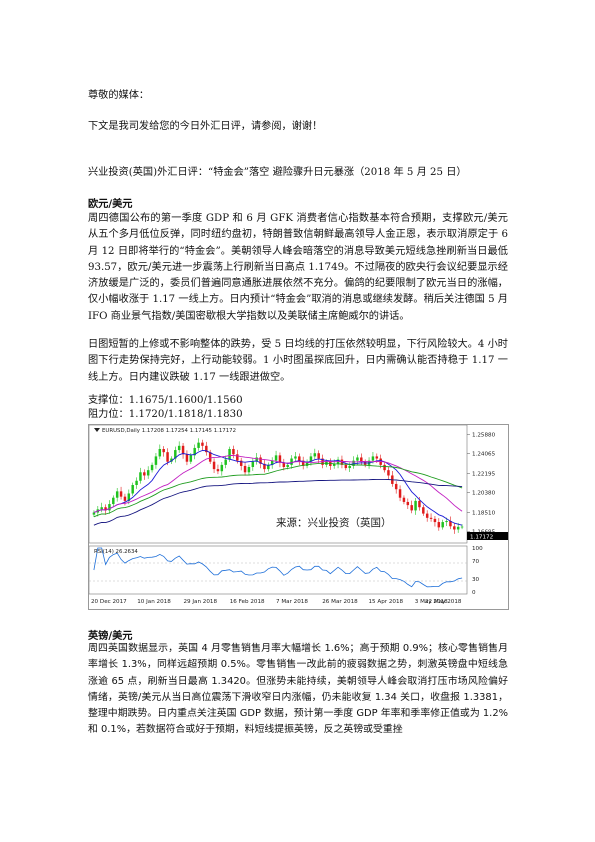 Image resolution: width=595 pixels, height=842 pixels. Describe the element at coordinates (386, 602) in the screenshot. I see `date-tick-label: 15 Apr 2018` at that location.